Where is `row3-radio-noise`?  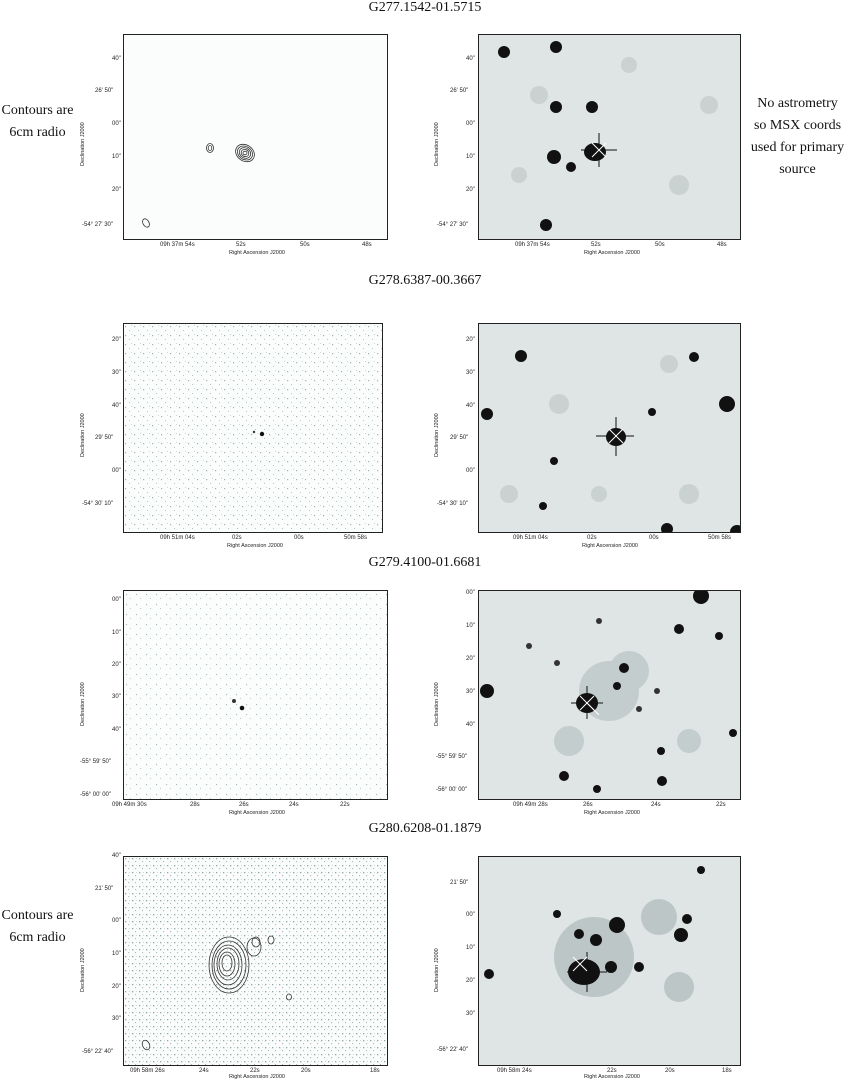 row3-radio-noise is located at coordinates (255, 695).